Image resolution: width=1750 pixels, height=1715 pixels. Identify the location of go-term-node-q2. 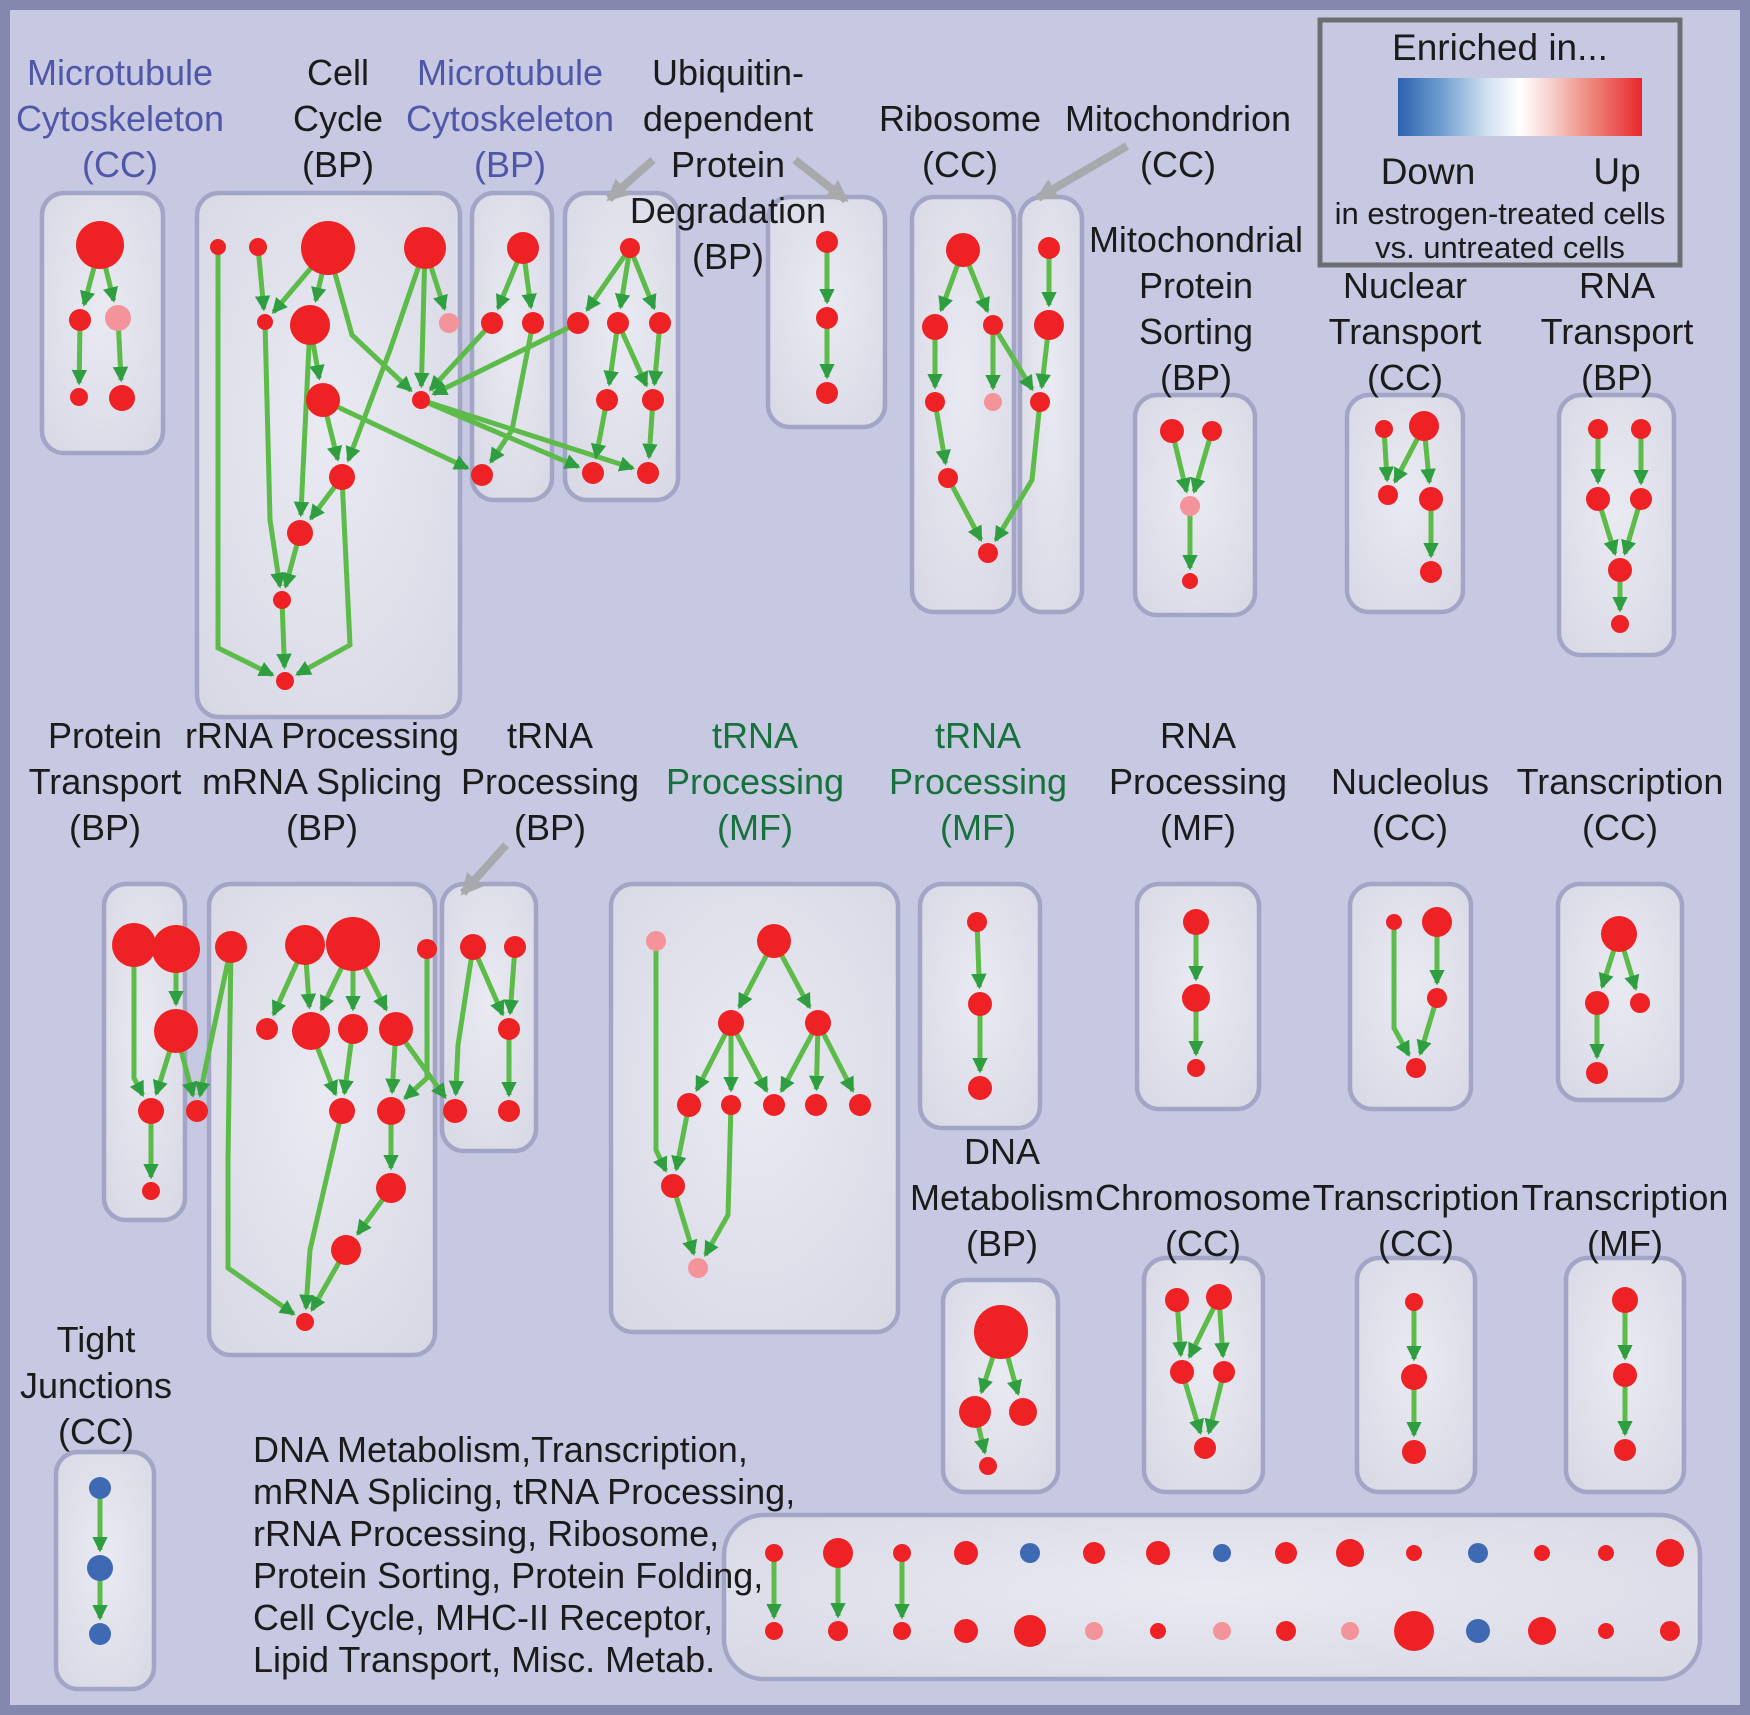
(935, 327).